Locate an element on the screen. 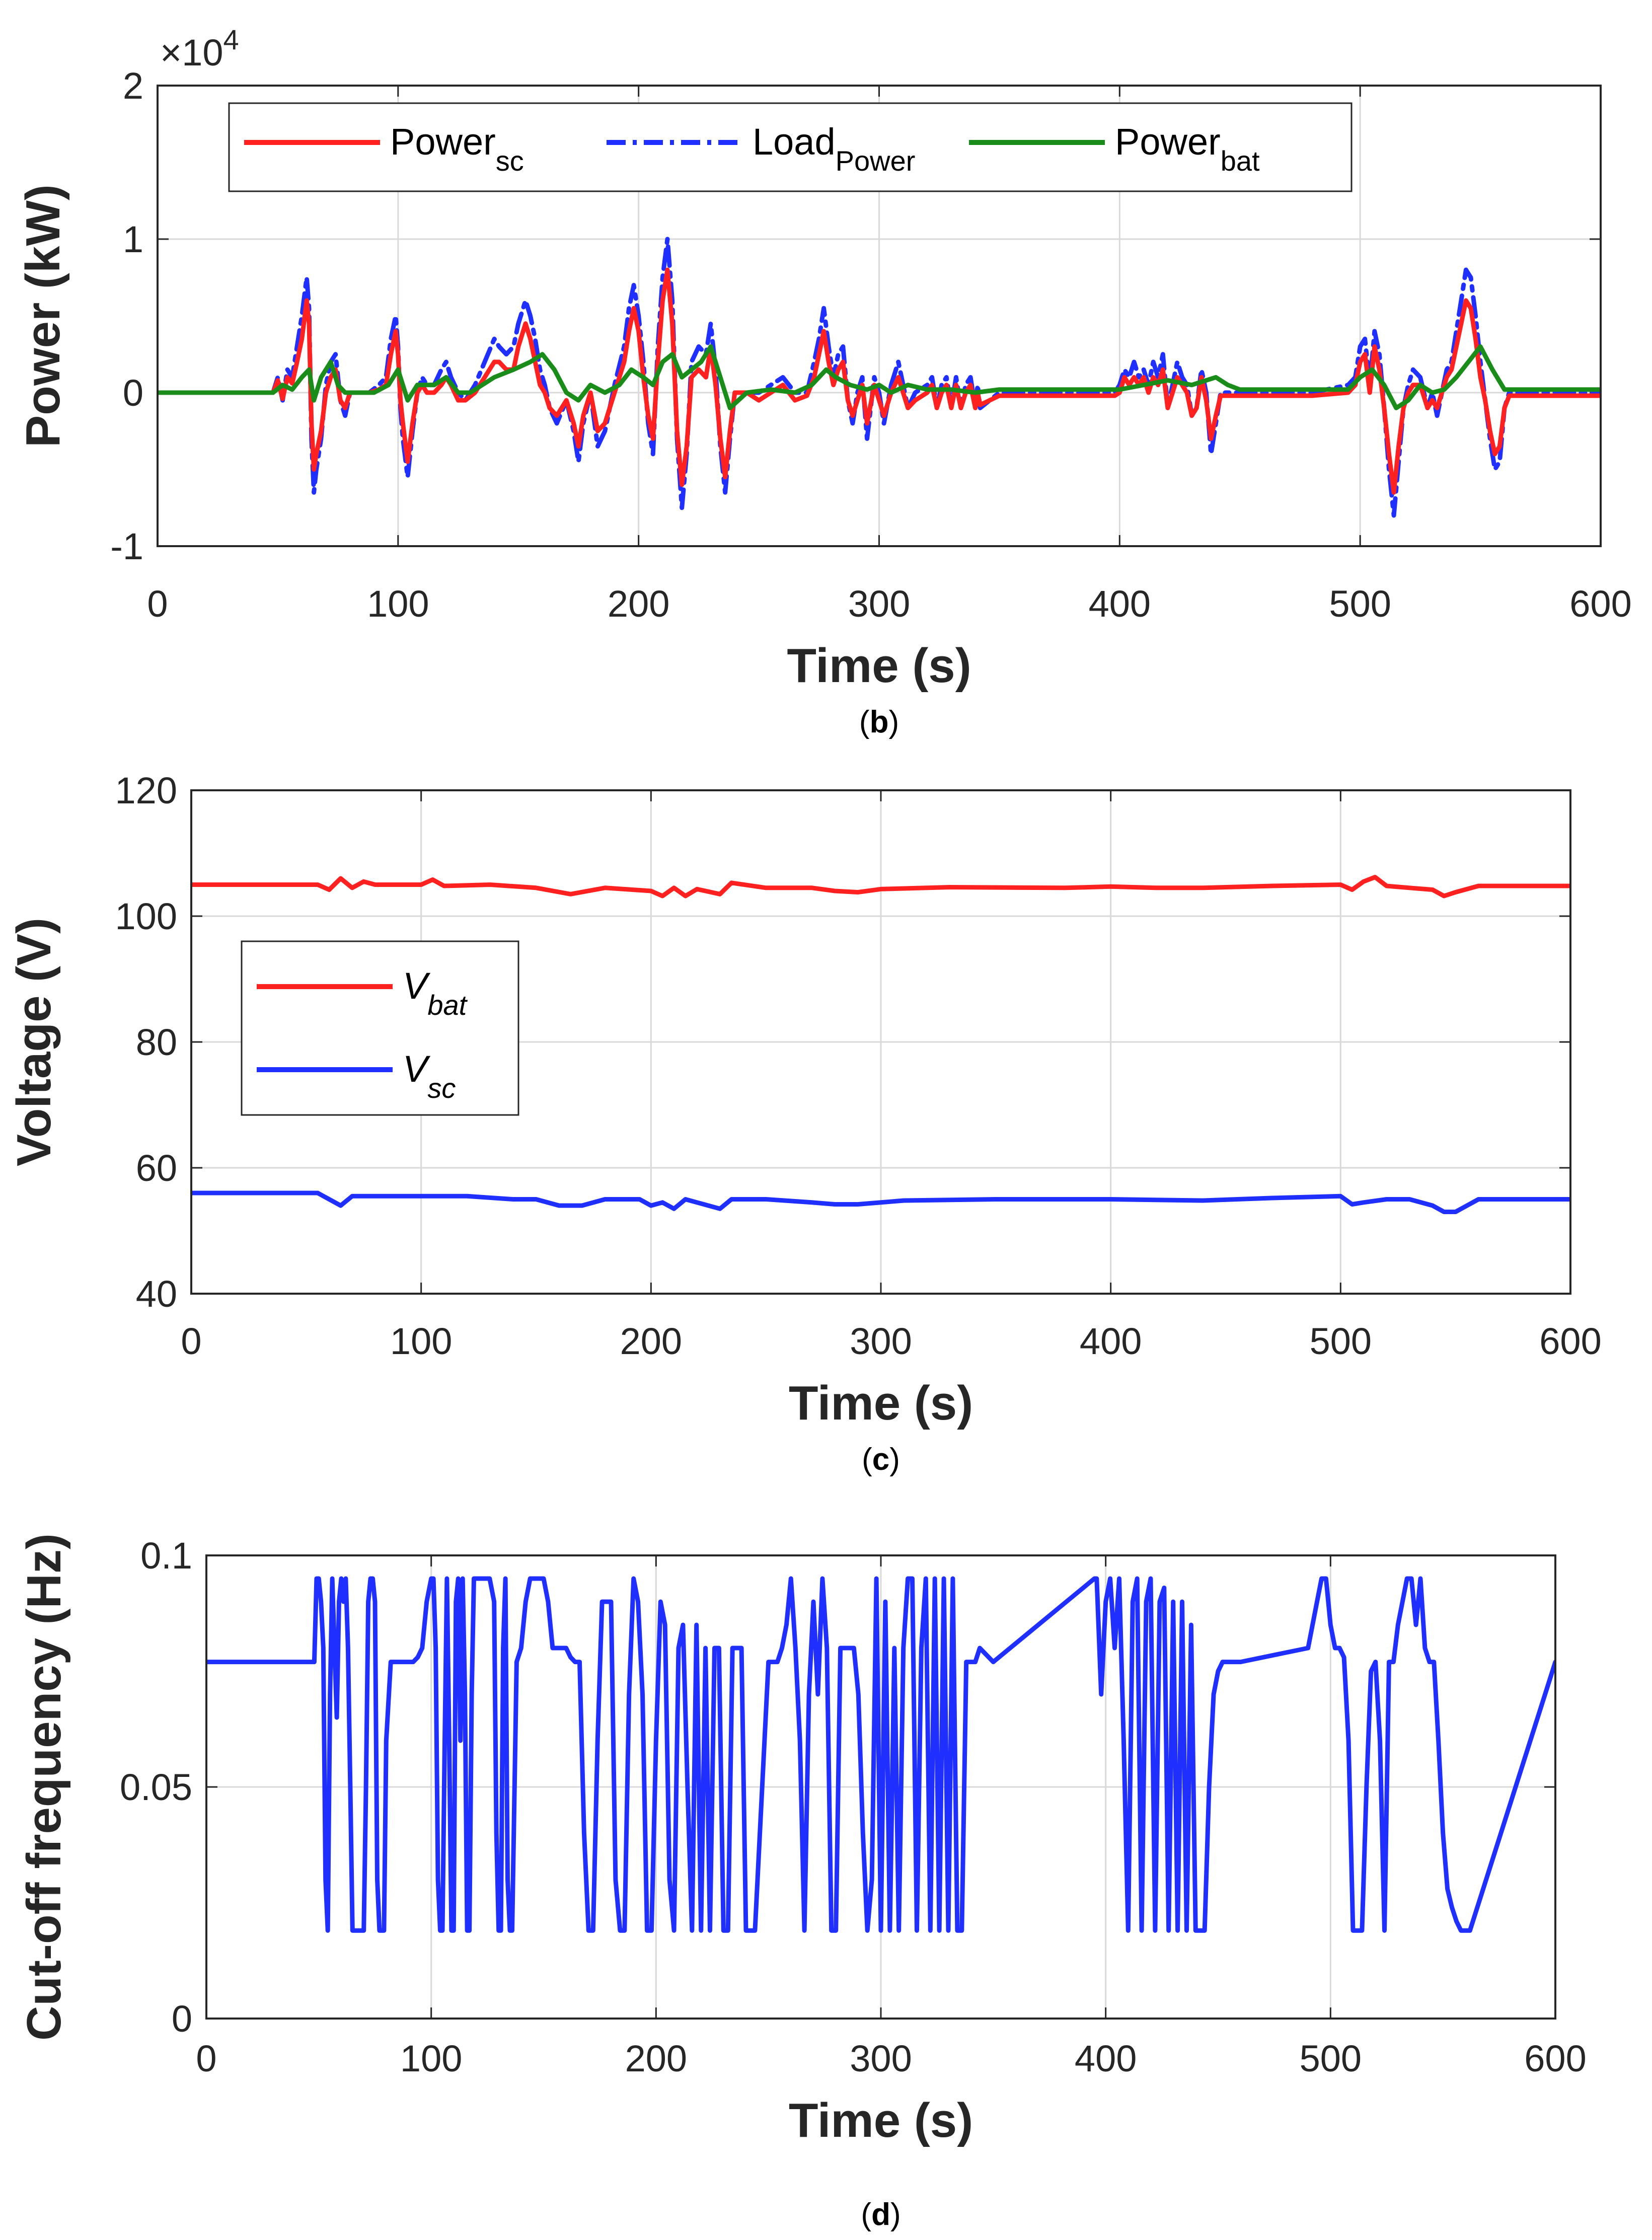 This screenshot has height=2240, width=1652. series-line-v-sc is located at coordinates (880, 1202).